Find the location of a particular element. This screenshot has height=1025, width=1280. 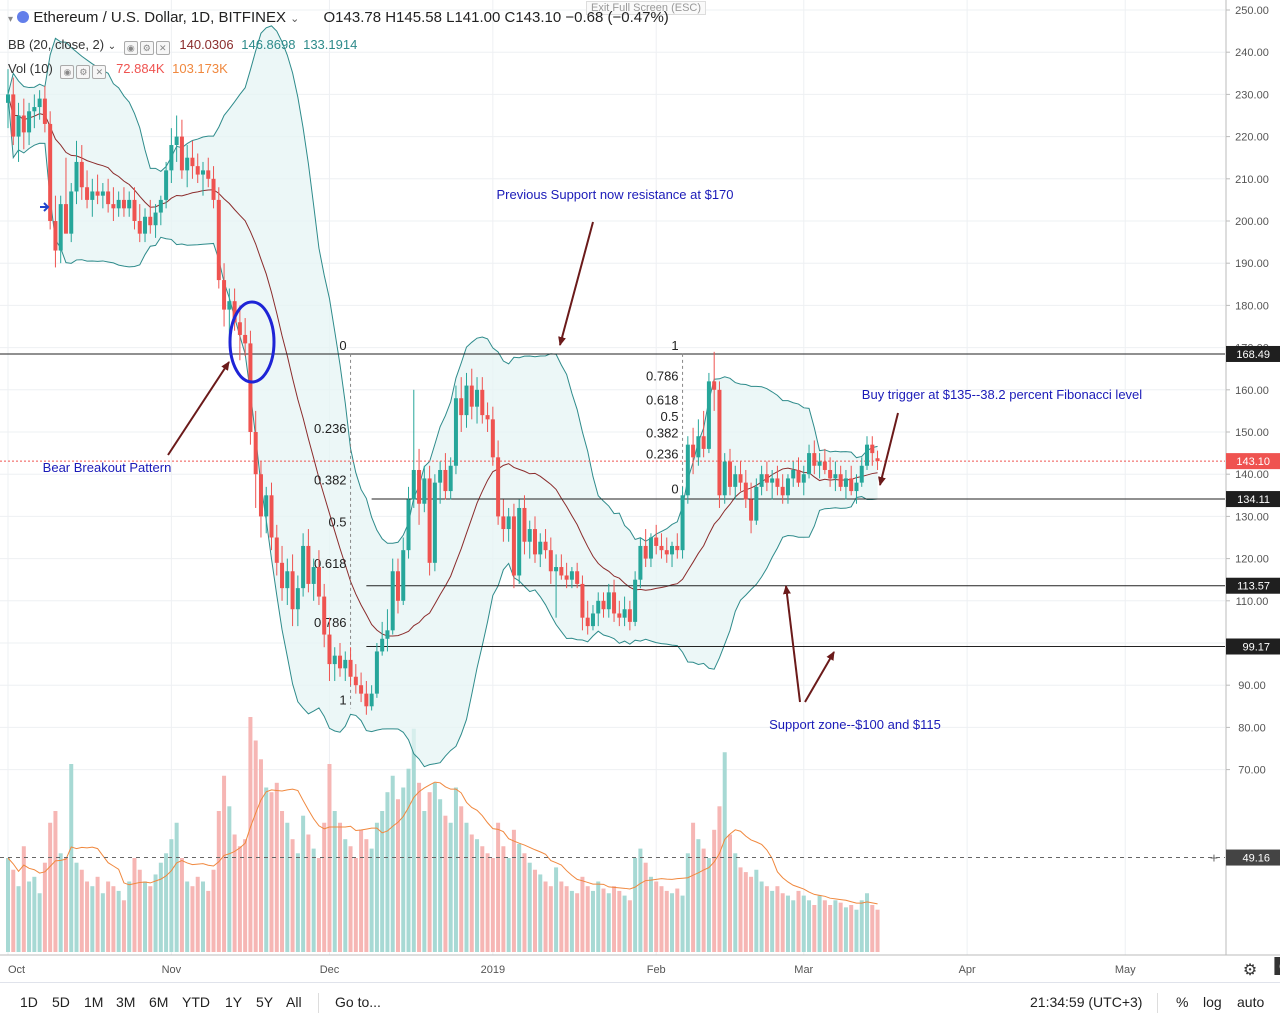

arrow-support-lower is located at coordinates (819, 677).